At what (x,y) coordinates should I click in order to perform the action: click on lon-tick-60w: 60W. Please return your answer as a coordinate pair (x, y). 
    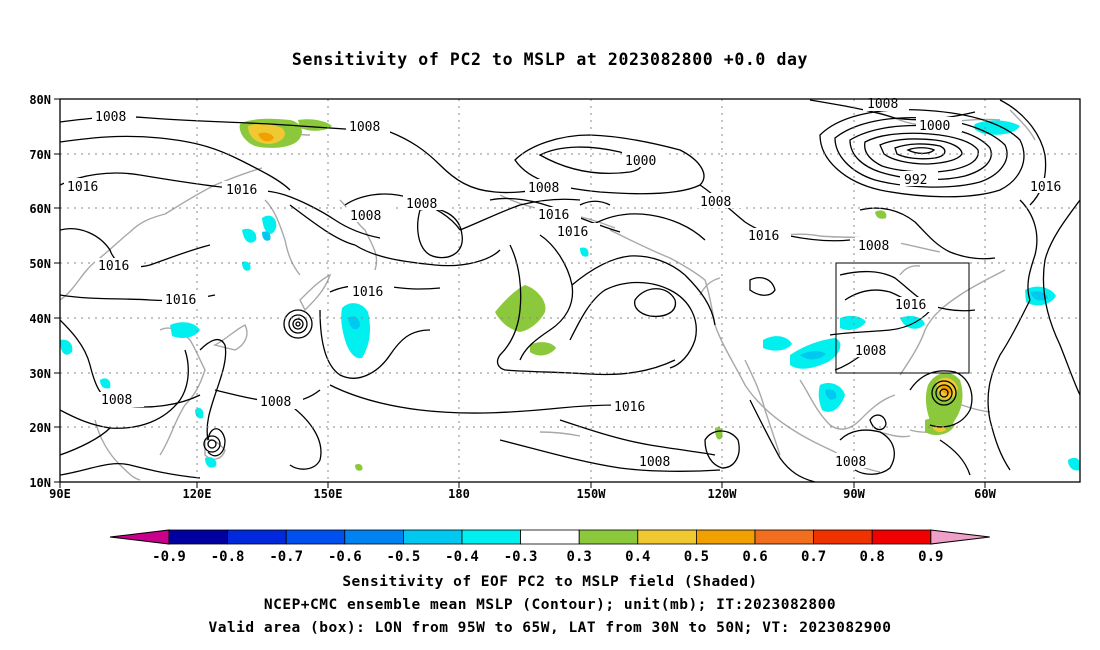
    Looking at the image, I should click on (985, 494).